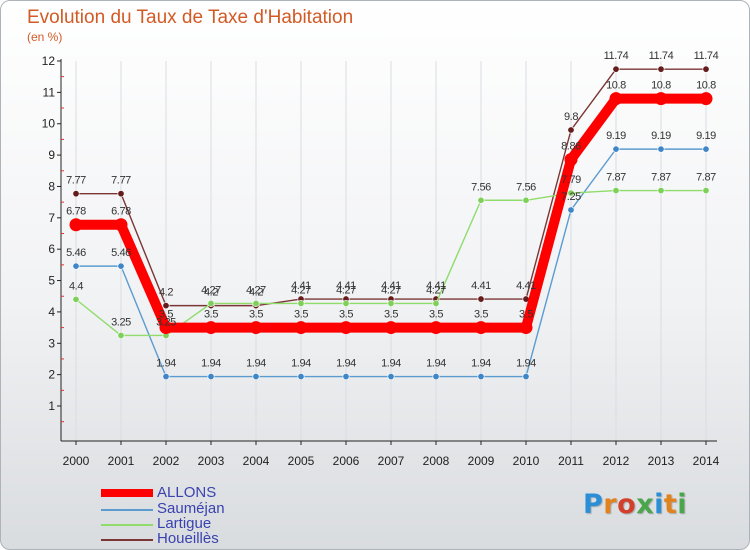 The height and width of the screenshot is (550, 750). What do you see at coordinates (436, 461) in the screenshot?
I see `x-tick-label: 2008` at bounding box center [436, 461].